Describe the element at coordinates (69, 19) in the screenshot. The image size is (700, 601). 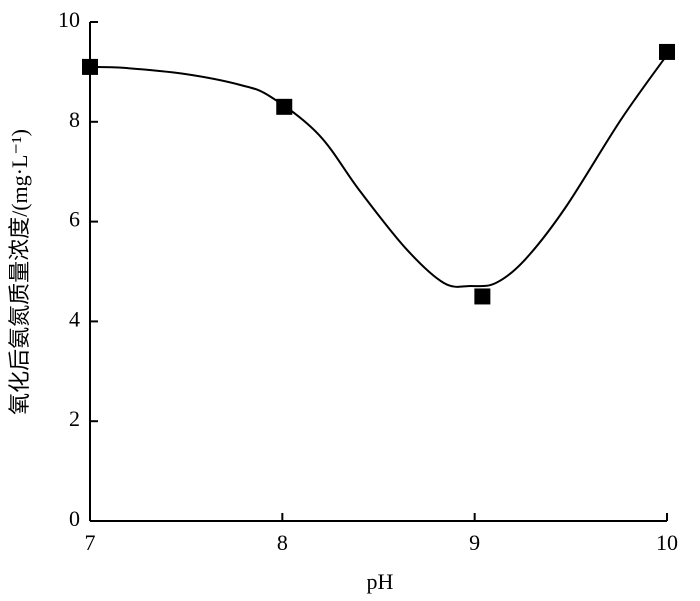
I see `y-tick-label: 10` at that location.